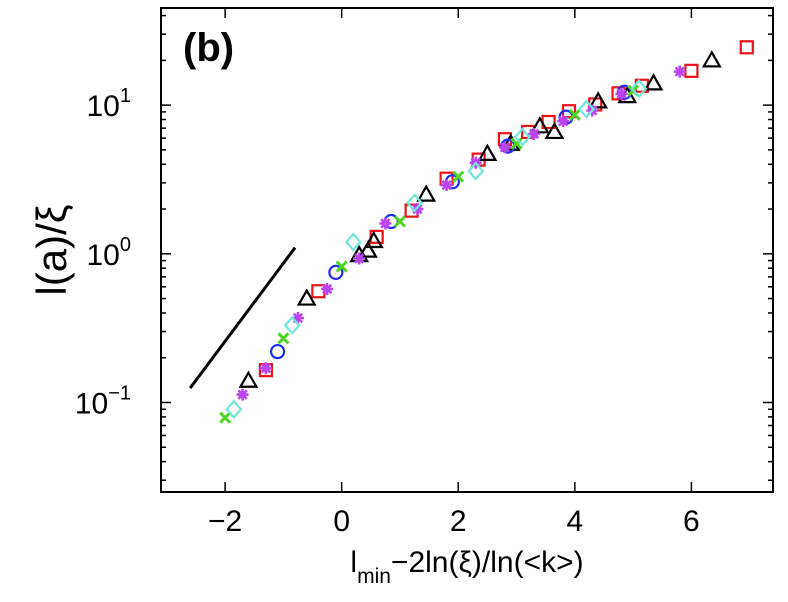 The height and width of the screenshot is (602, 788). I want to click on x-tick-label: 6, so click(691, 521).